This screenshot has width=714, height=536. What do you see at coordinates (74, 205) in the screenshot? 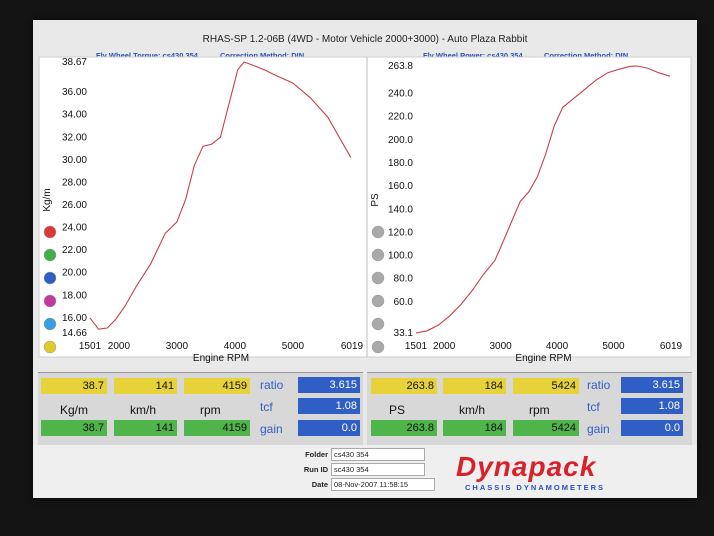
I see `torque-y-tick-label: 26.00` at bounding box center [74, 205].